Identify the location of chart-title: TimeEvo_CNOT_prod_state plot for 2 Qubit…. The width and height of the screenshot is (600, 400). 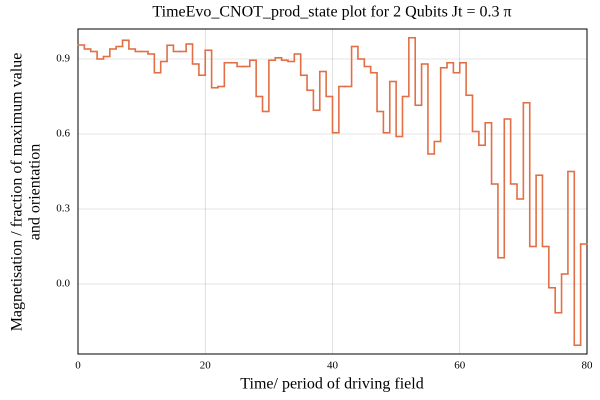
(331, 12).